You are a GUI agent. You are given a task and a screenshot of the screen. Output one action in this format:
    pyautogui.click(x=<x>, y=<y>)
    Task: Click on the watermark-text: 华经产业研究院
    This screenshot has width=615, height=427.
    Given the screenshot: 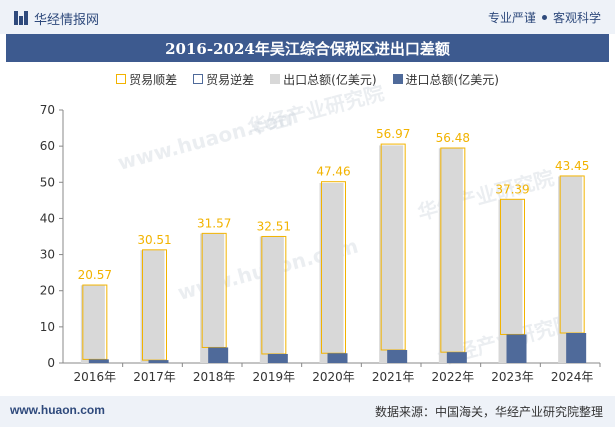 What is the action you would take?
    pyautogui.click(x=485, y=194)
    